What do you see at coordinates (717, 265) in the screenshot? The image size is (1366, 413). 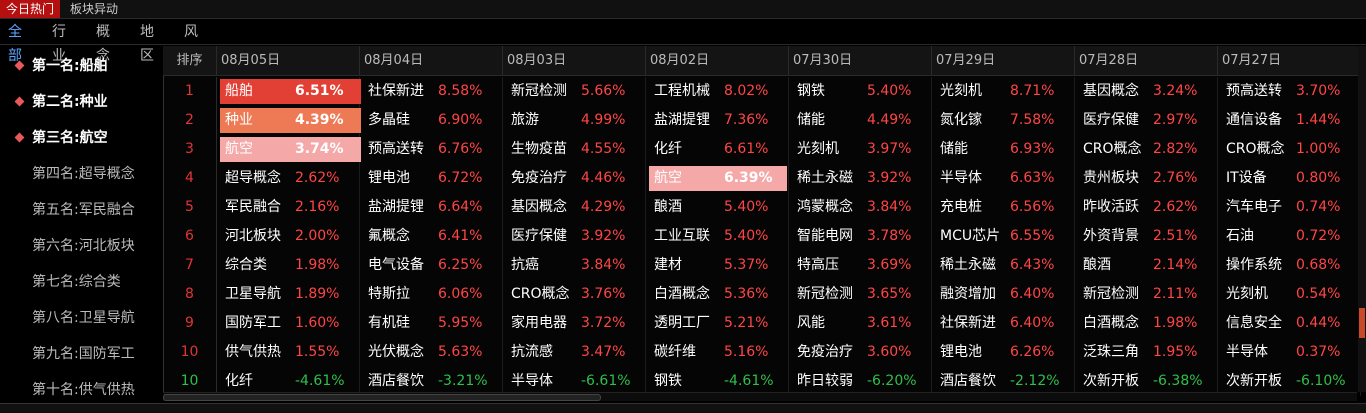 I see `table-cell: 建材 5.37%` at bounding box center [717, 265].